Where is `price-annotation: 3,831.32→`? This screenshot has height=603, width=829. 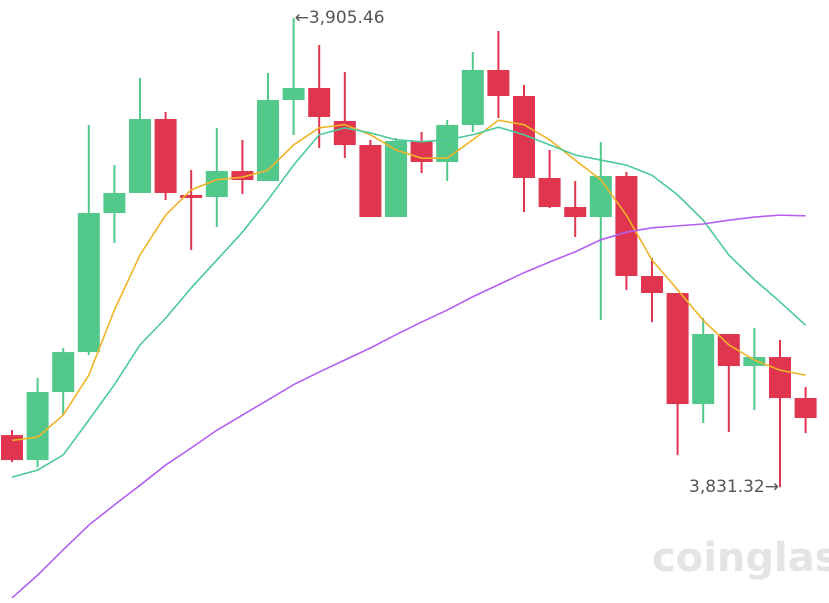
price-annotation: 3,831.32→ is located at coordinates (734, 487).